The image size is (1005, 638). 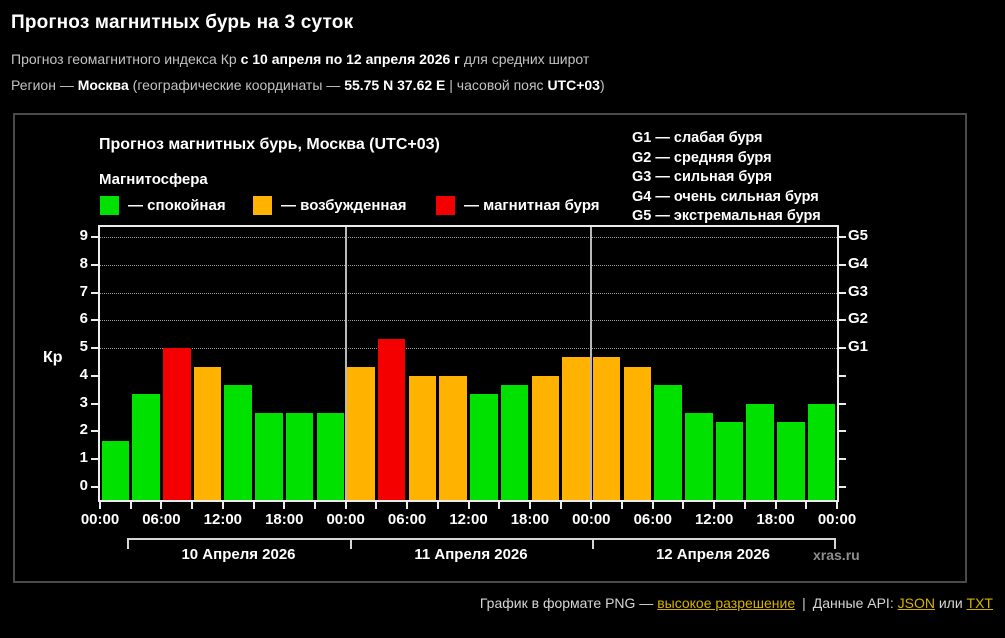 I want to click on gridline-kp9, so click(x=468, y=237).